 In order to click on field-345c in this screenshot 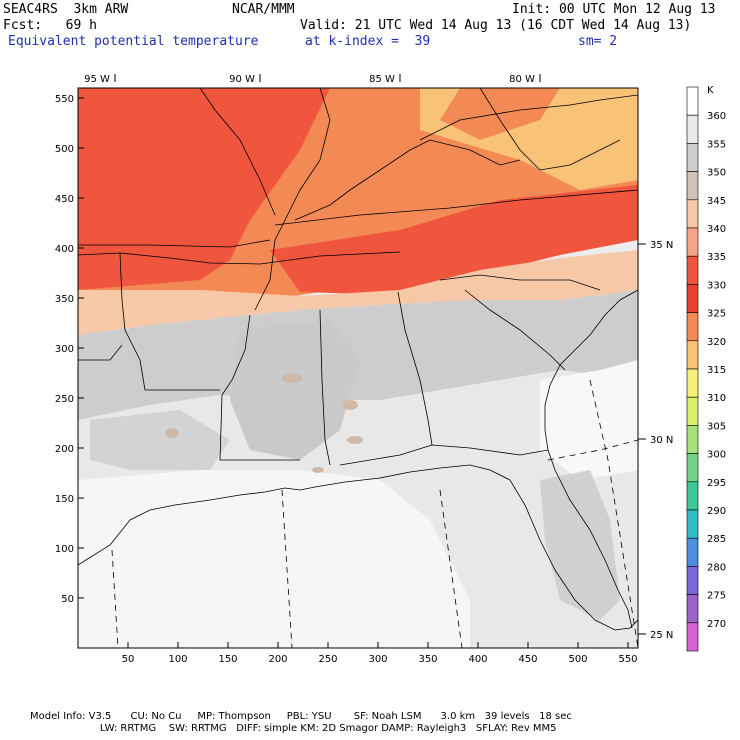, I will do `click(172, 433)`.